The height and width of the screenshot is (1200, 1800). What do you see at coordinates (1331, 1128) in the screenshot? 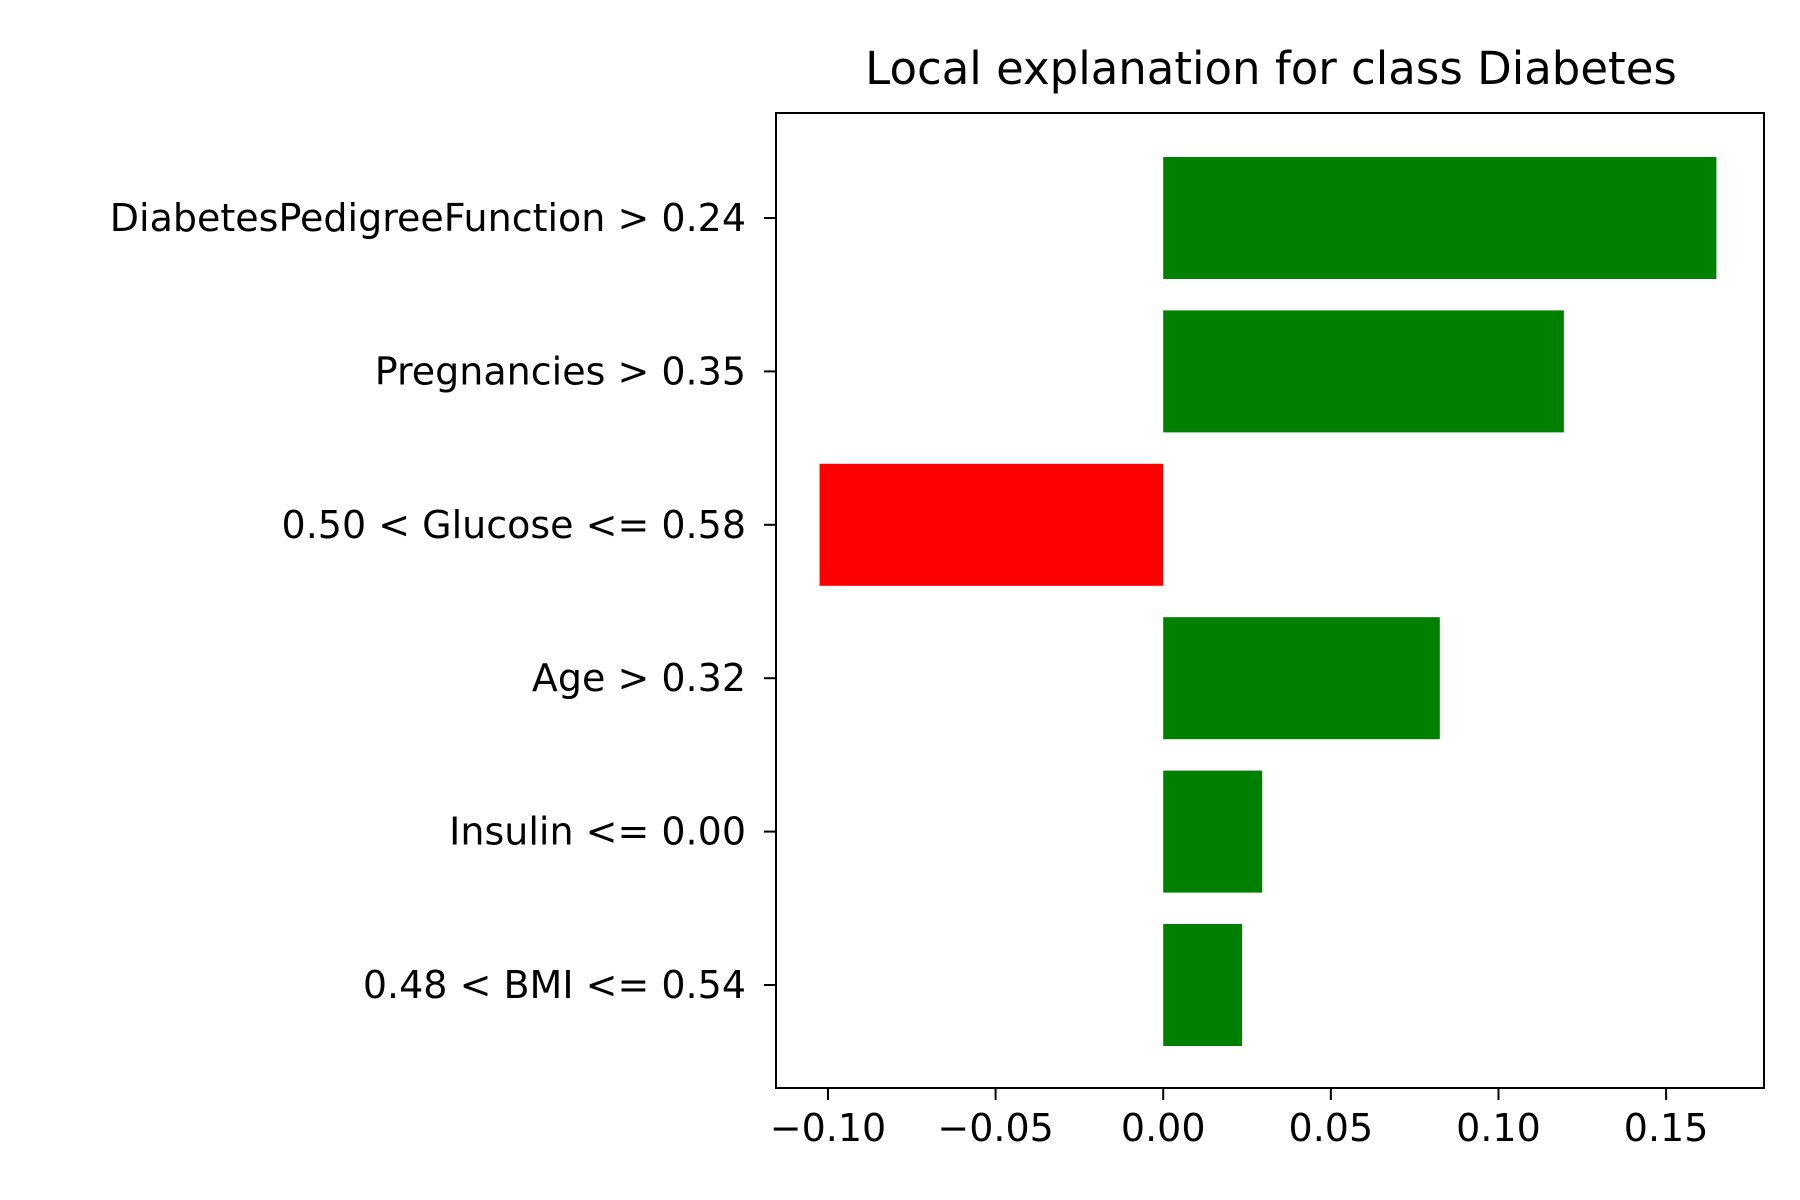
I see `x-tick-label-3: 0.05` at bounding box center [1331, 1128].